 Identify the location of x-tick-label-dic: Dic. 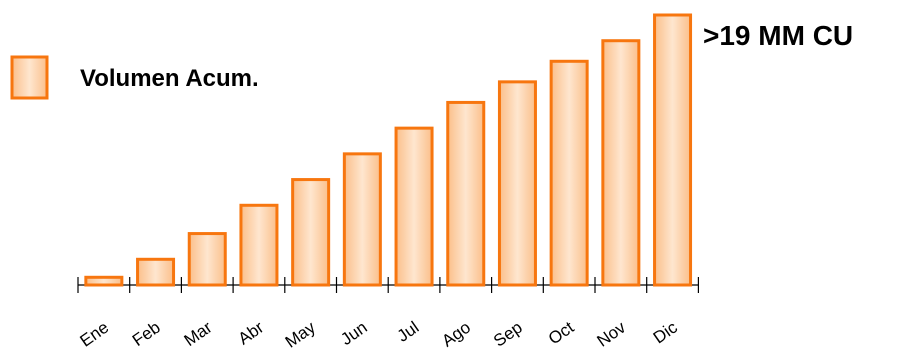
(665, 332).